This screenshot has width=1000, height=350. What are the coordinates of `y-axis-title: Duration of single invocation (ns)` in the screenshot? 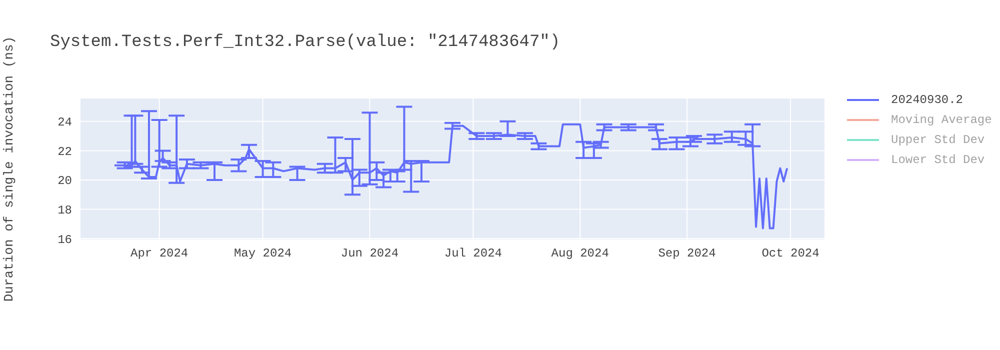 It's located at (9, 169).